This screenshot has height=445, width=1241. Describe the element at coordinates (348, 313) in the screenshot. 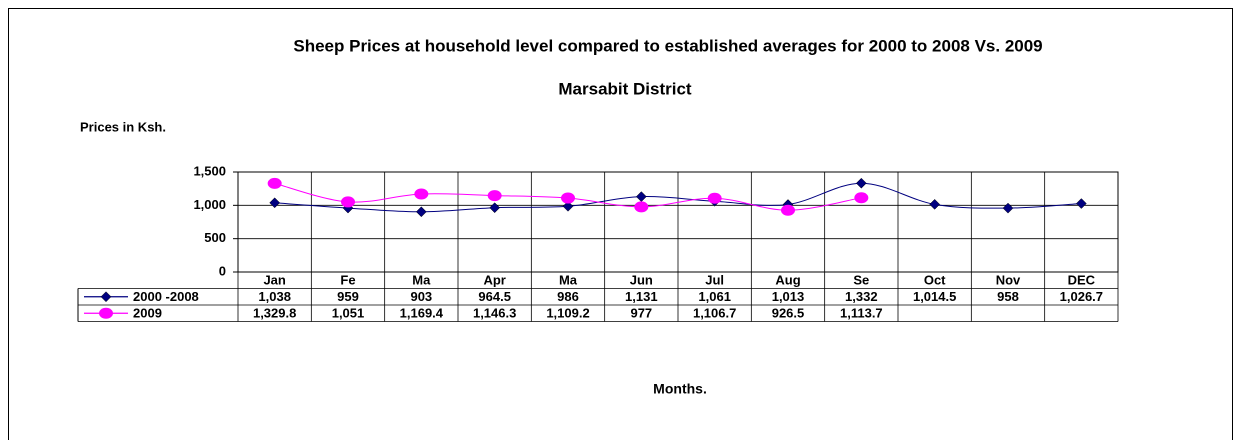

I see `data-table-value: 1,051` at that location.